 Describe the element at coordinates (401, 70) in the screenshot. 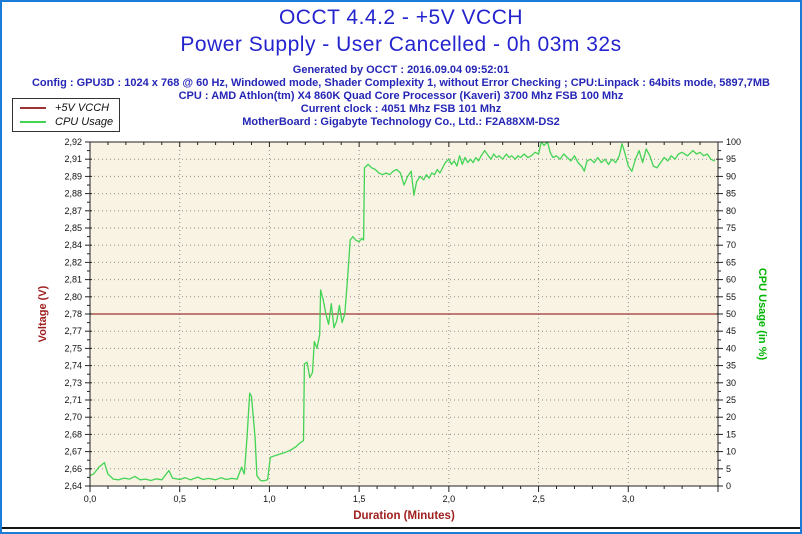

I see `generated-line: Generated by OCCT : 2016.09.04 09:52:01` at that location.